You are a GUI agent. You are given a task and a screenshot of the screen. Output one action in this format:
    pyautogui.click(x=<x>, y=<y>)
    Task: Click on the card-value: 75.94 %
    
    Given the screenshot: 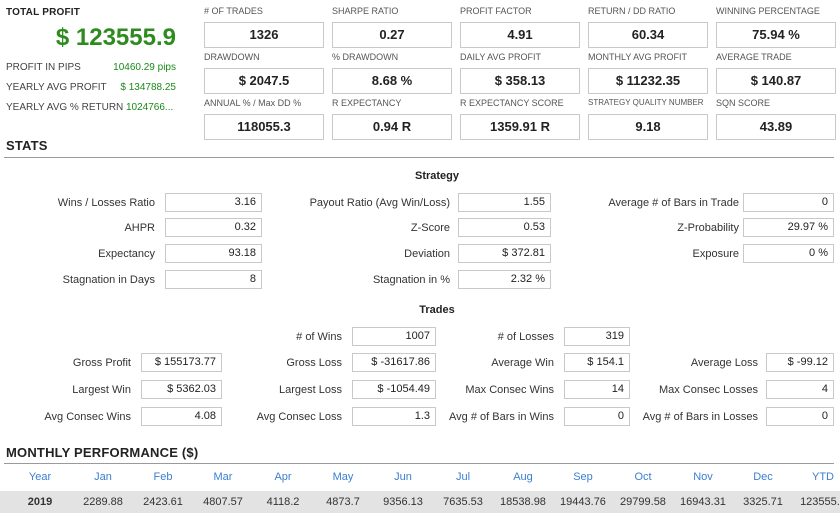 What is the action you would take?
    pyautogui.click(x=776, y=35)
    